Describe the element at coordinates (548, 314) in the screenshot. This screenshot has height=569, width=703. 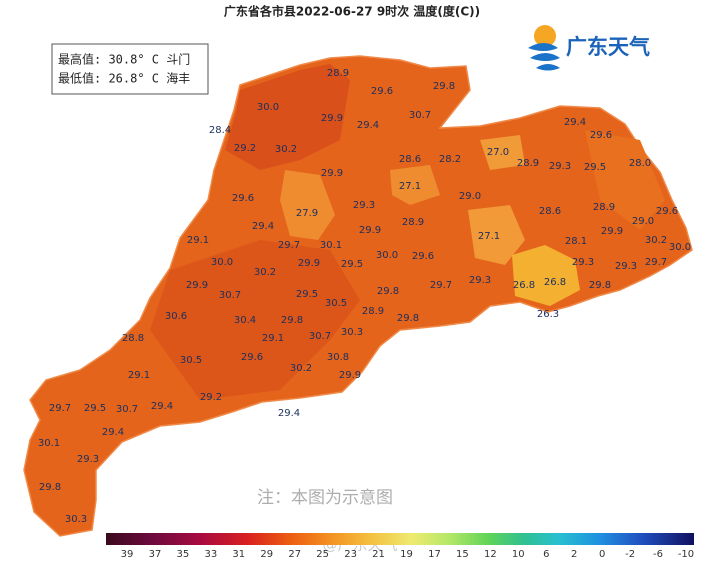
I see `station-value: 26.3` at that location.